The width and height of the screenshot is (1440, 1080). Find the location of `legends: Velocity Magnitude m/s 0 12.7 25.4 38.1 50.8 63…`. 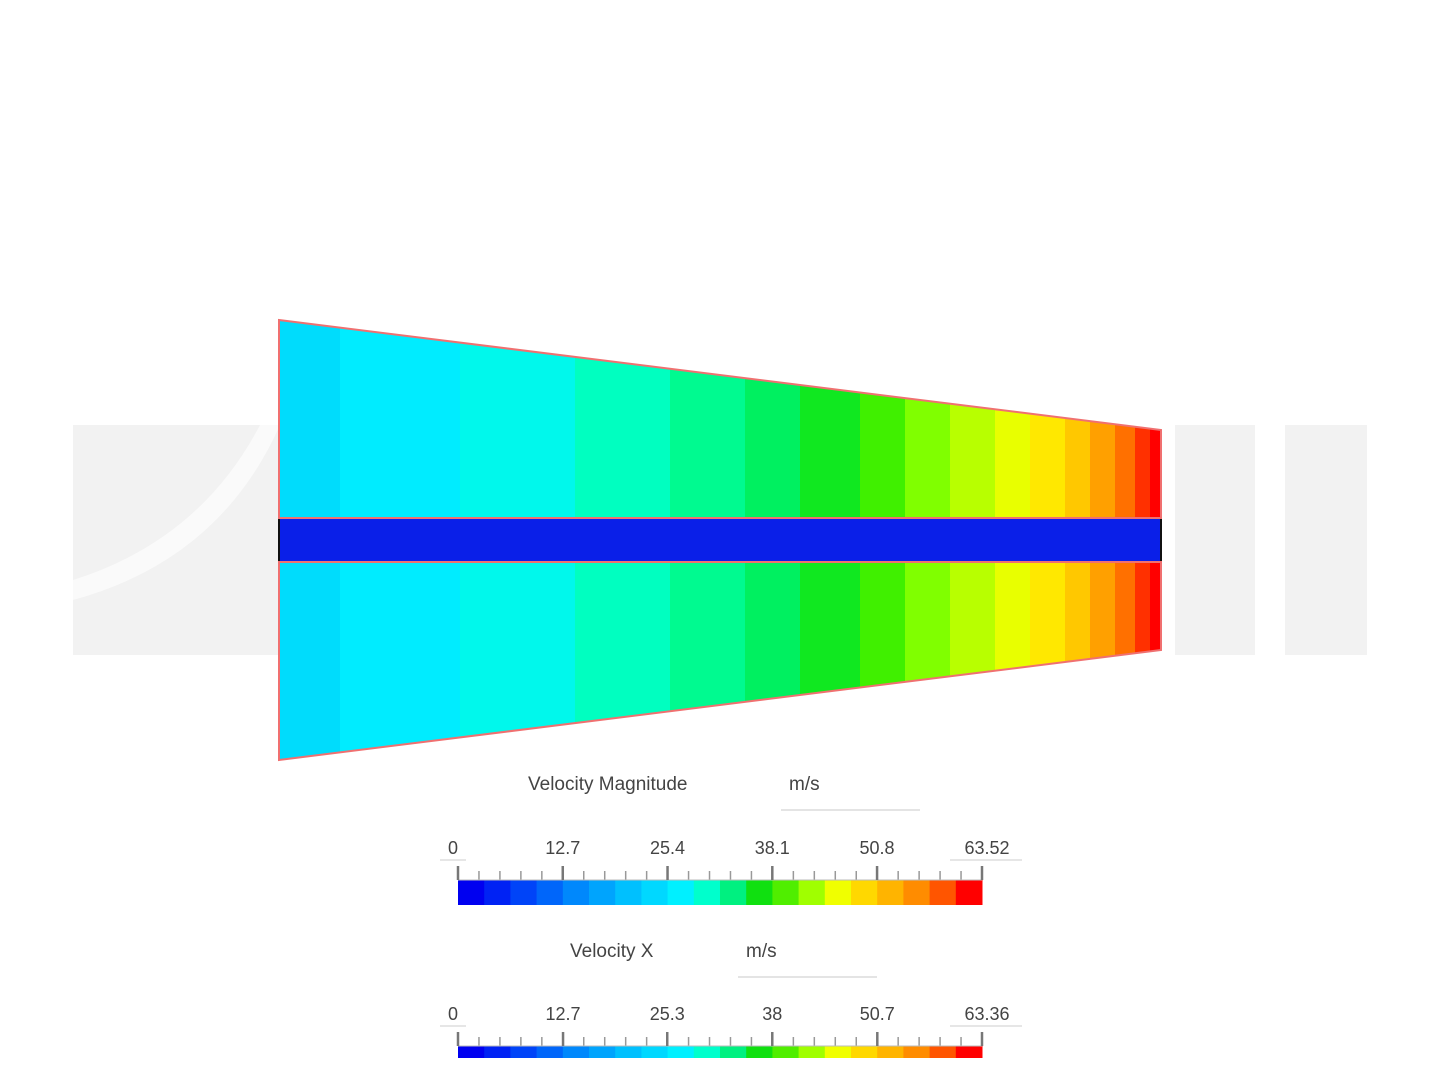

legends: Velocity Magnitude m/s 0 12.7 25.4 38.1 50.8 63… is located at coordinates (731, 916).